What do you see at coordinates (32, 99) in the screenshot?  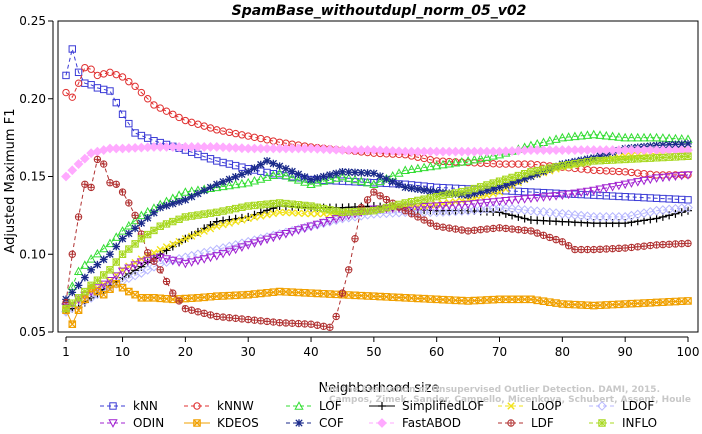 I see `y-tick-label: 0.20` at bounding box center [32, 99].